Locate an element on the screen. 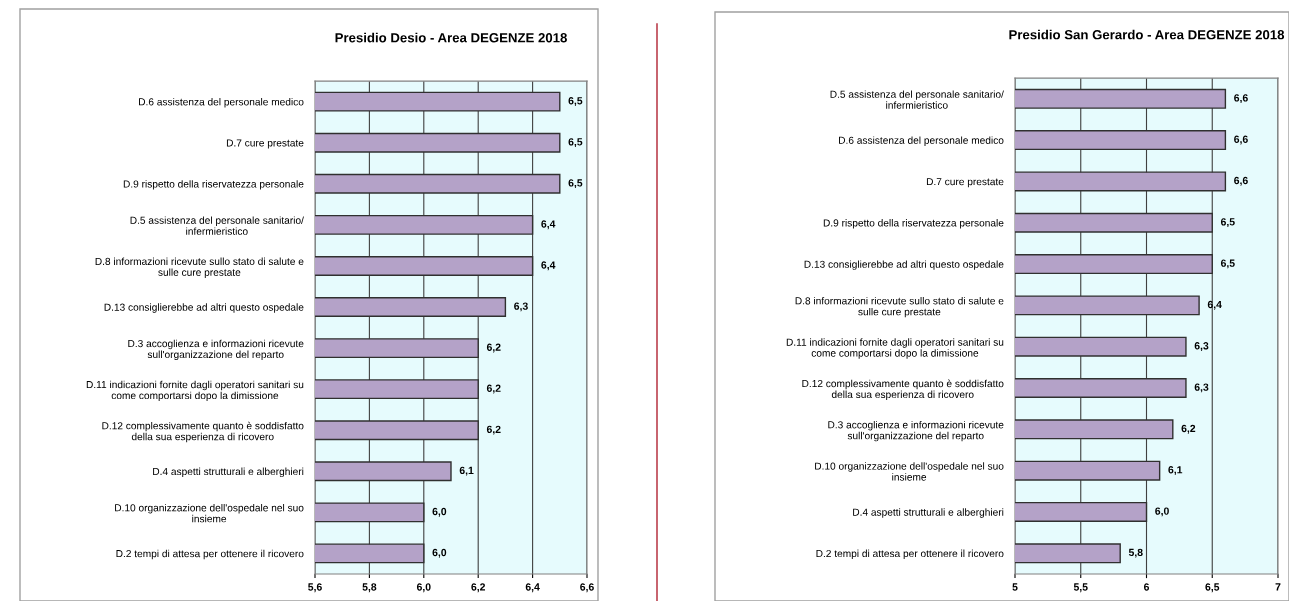 Image resolution: width=1289 pixels, height=601 pixels. data-label: 5,8 is located at coordinates (1135, 553).